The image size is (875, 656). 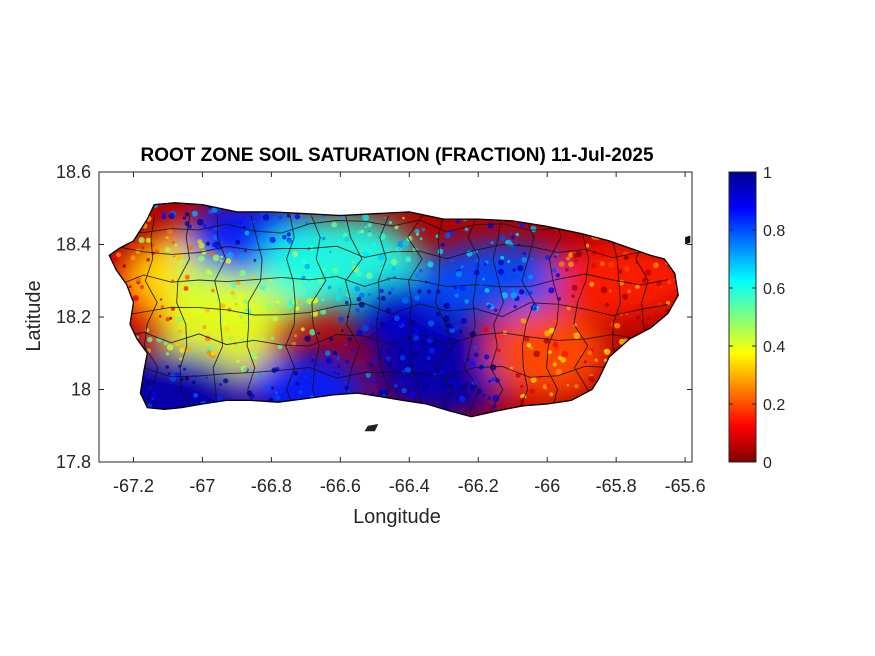 I want to click on colorbar-tick-label: 0.4, so click(x=774, y=347).